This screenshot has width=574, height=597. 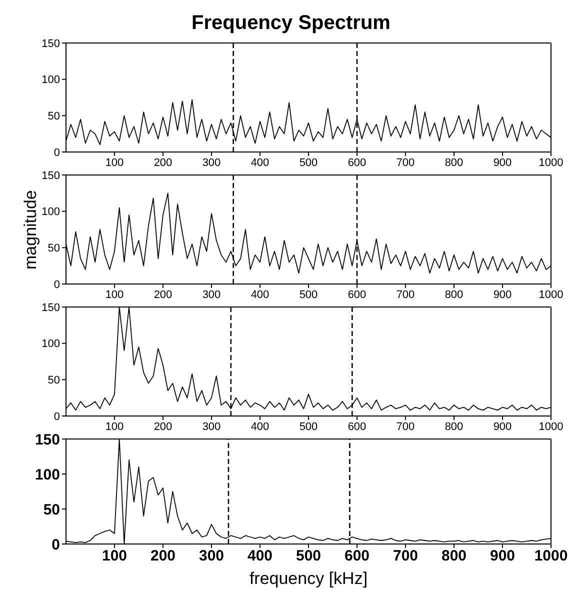 What do you see at coordinates (30, 230) in the screenshot?
I see `y-axis-title: magnitude` at bounding box center [30, 230].